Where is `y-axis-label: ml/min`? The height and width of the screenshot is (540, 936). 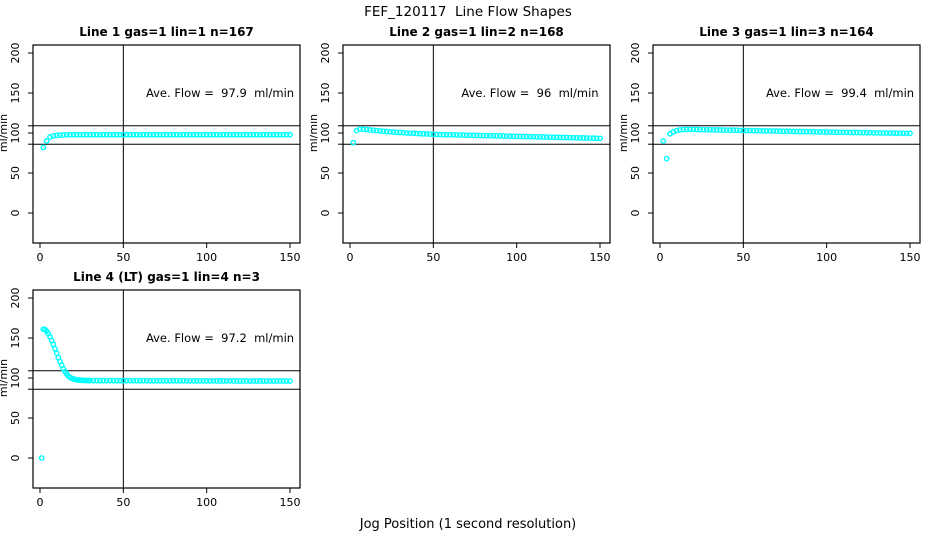
y-axis-label: ml/min is located at coordinates (315, 133).